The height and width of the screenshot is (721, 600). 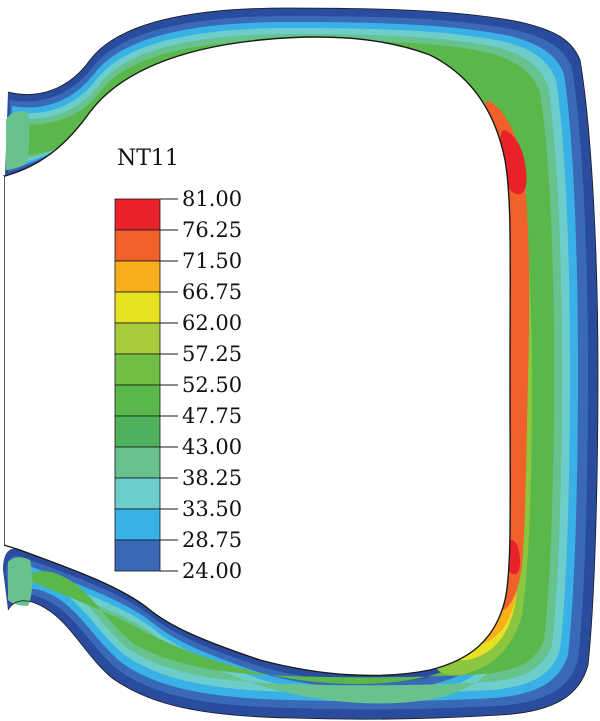 What do you see at coordinates (212, 478) in the screenshot?
I see `legend-label: 38.25` at bounding box center [212, 478].